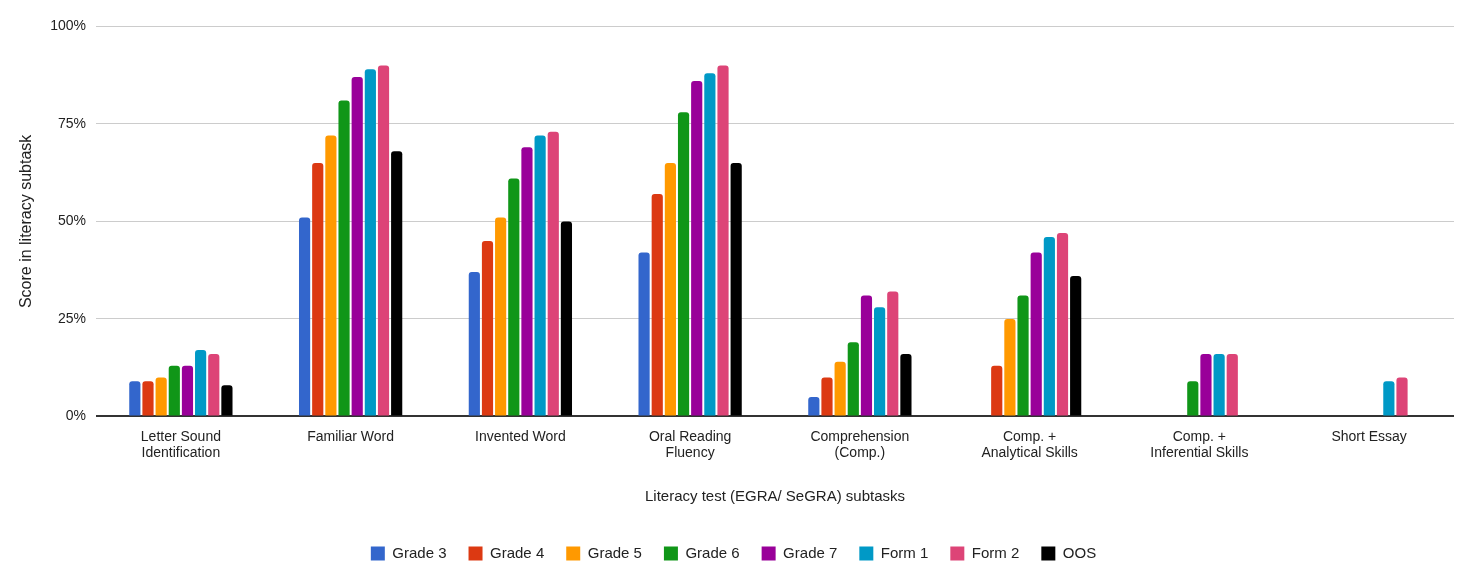 The width and height of the screenshot is (1482, 584). What do you see at coordinates (860, 435) in the screenshot?
I see `category-label: Comprehension` at bounding box center [860, 435].